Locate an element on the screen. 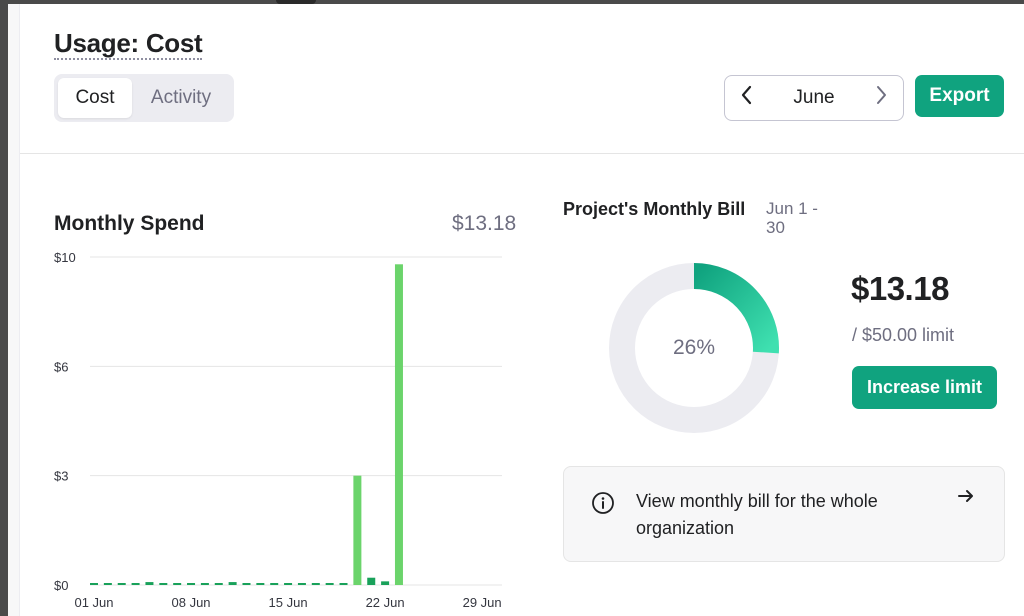 The height and width of the screenshot is (616, 1024). month-selector: June is located at coordinates (814, 98).